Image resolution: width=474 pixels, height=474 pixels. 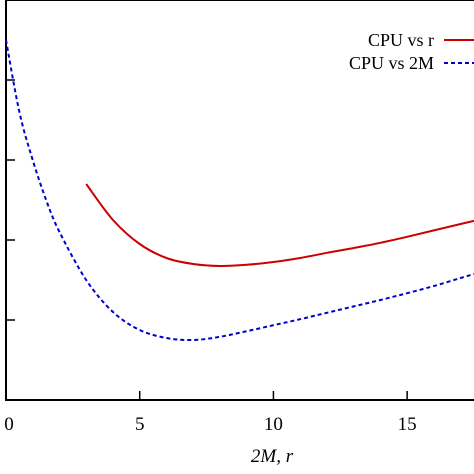 I want to click on legend: CPU vs r CPU vs 2M, so click(x=411, y=51).